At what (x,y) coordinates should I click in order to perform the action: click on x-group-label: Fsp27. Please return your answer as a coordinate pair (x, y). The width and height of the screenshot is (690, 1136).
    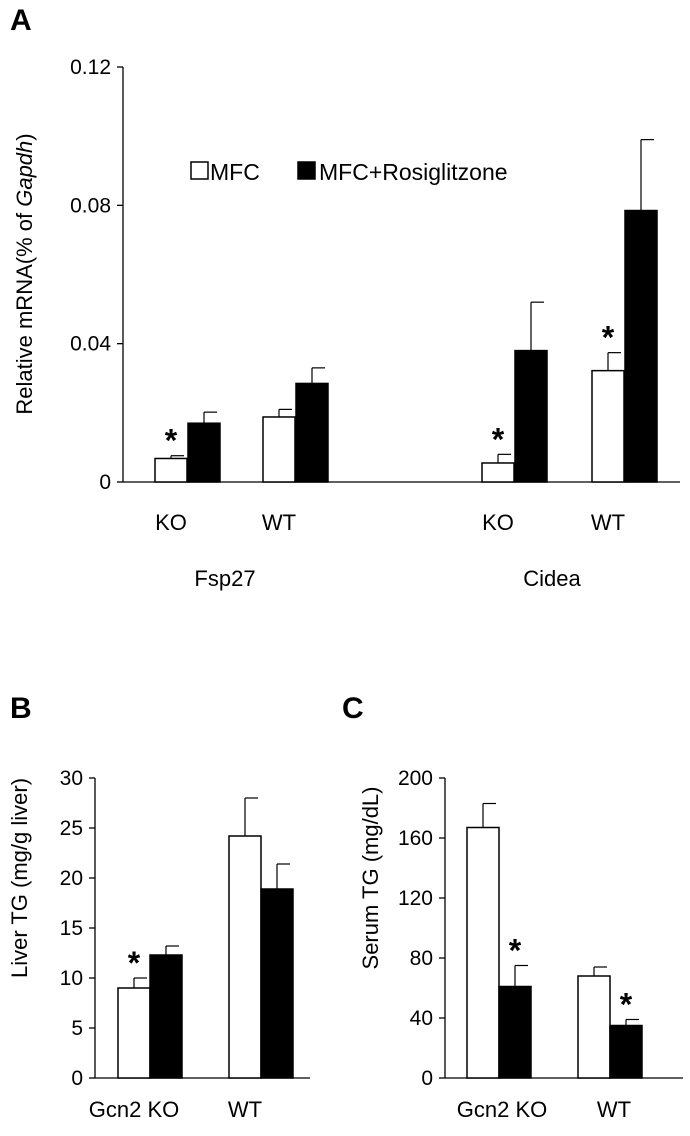
    Looking at the image, I should click on (224, 578).